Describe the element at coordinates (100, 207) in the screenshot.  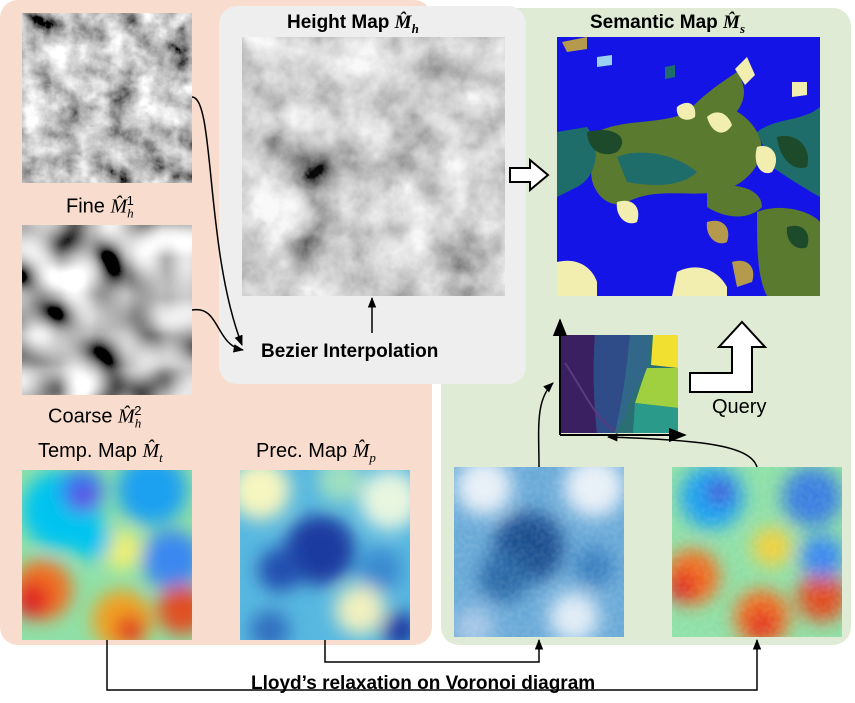
I see `fine-label: Fine M̂h1` at that location.